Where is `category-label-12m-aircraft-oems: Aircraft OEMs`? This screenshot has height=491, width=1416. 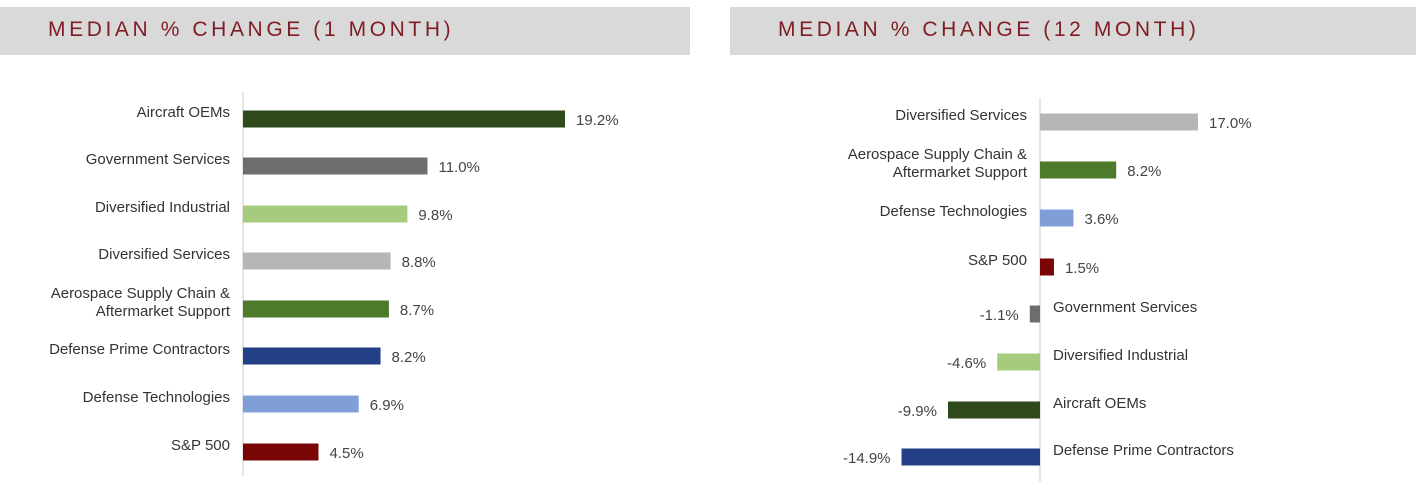
category-label-12m-aircraft-oems: Aircraft OEMs is located at coordinates (1099, 403).